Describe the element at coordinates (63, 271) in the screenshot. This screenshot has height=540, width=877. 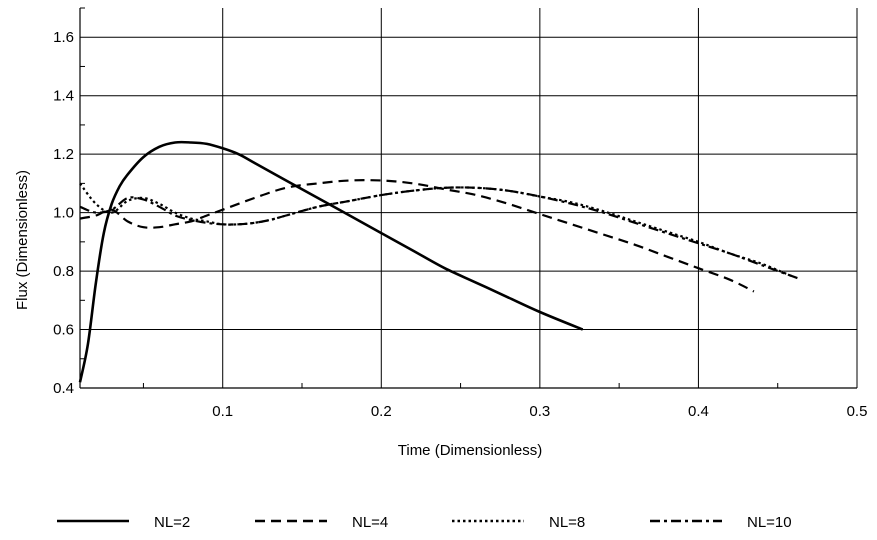
I see `y-tick-label: 0.8` at that location.